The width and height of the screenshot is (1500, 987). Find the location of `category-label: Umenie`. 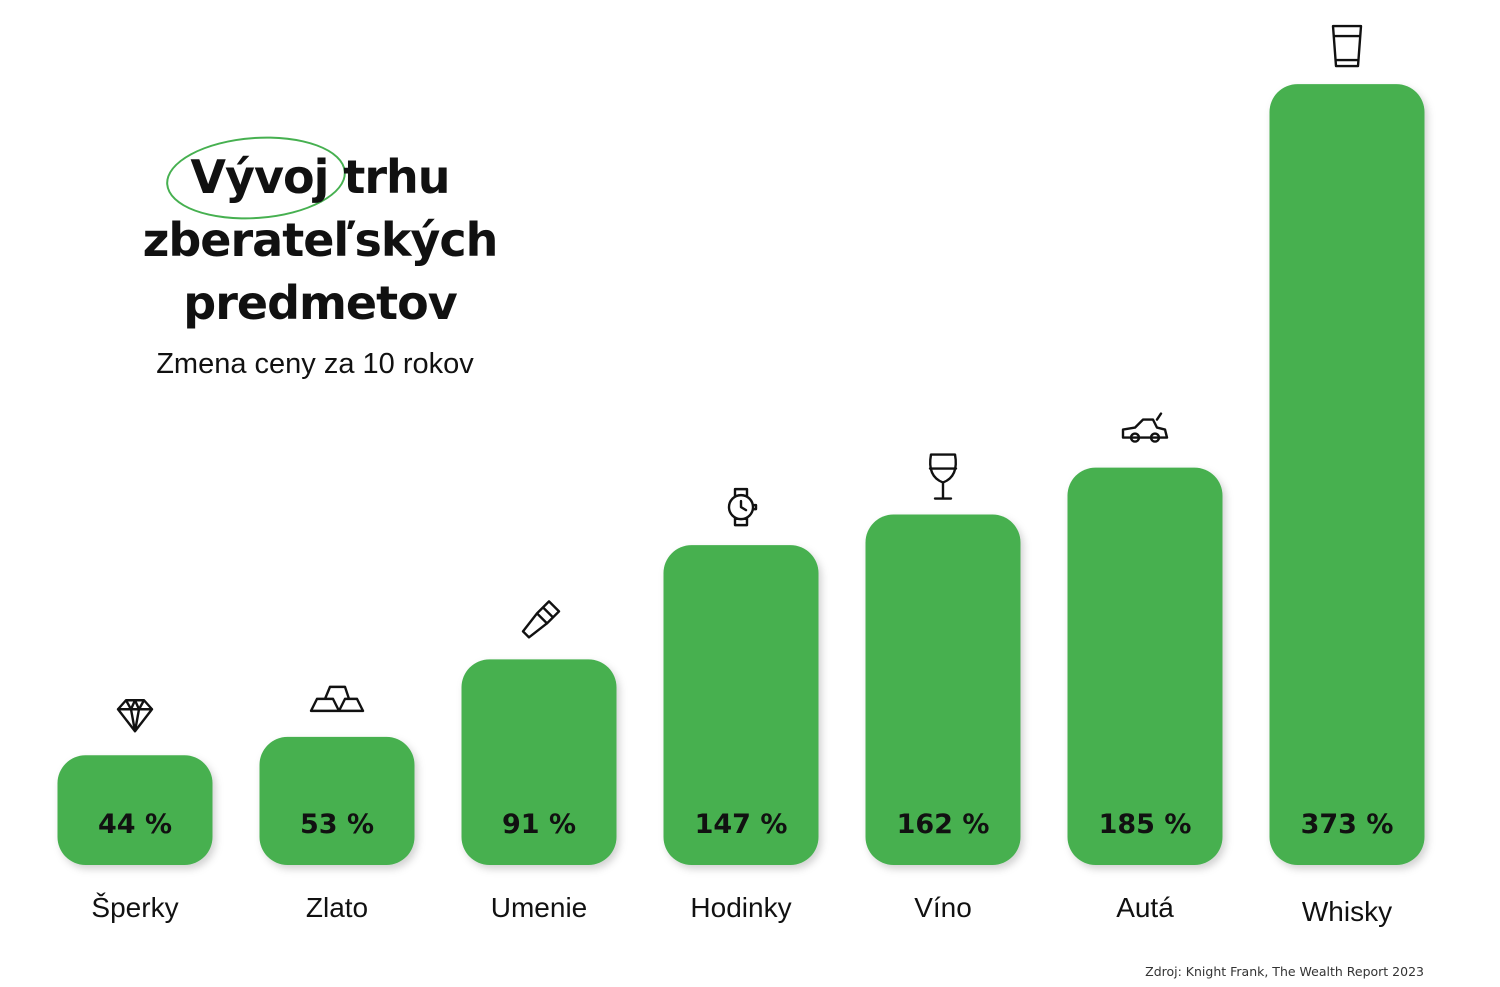

category-label: Umenie is located at coordinates (539, 907).